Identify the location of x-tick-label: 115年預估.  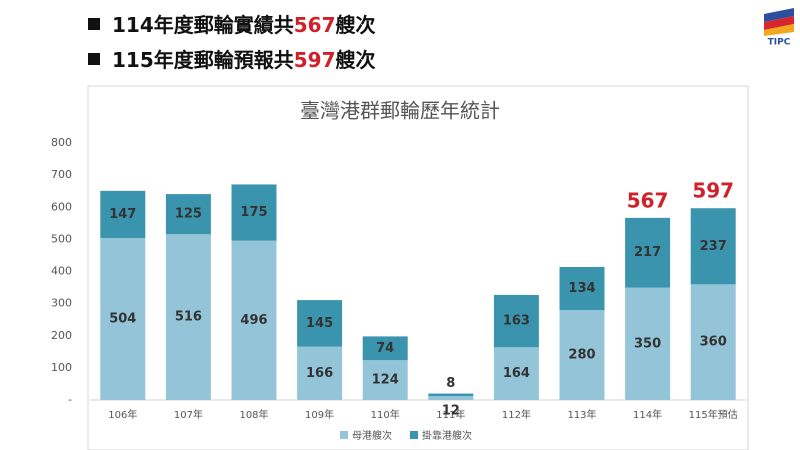
(713, 414).